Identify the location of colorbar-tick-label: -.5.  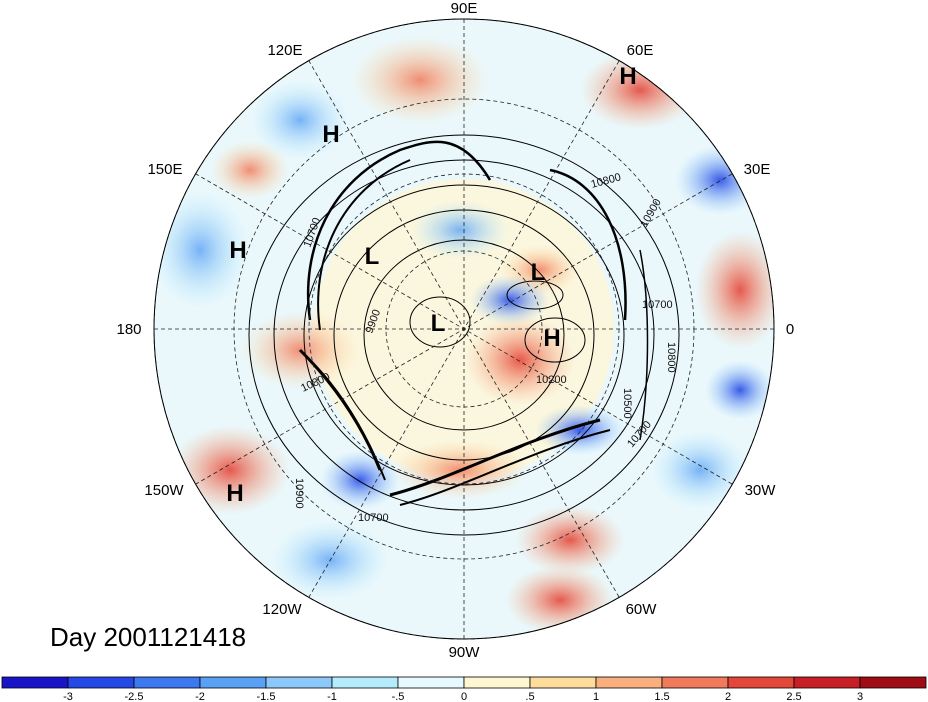
(398, 696).